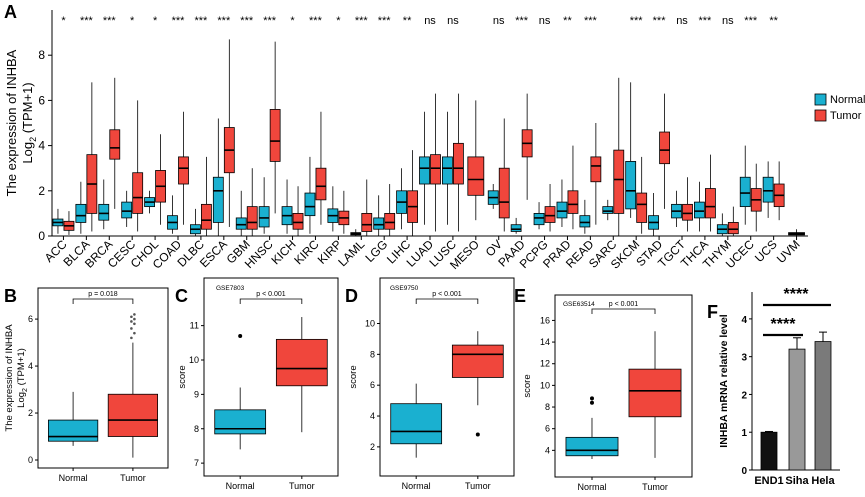  I want to click on panel-a-y-tick-label: 0, so click(41, 236).